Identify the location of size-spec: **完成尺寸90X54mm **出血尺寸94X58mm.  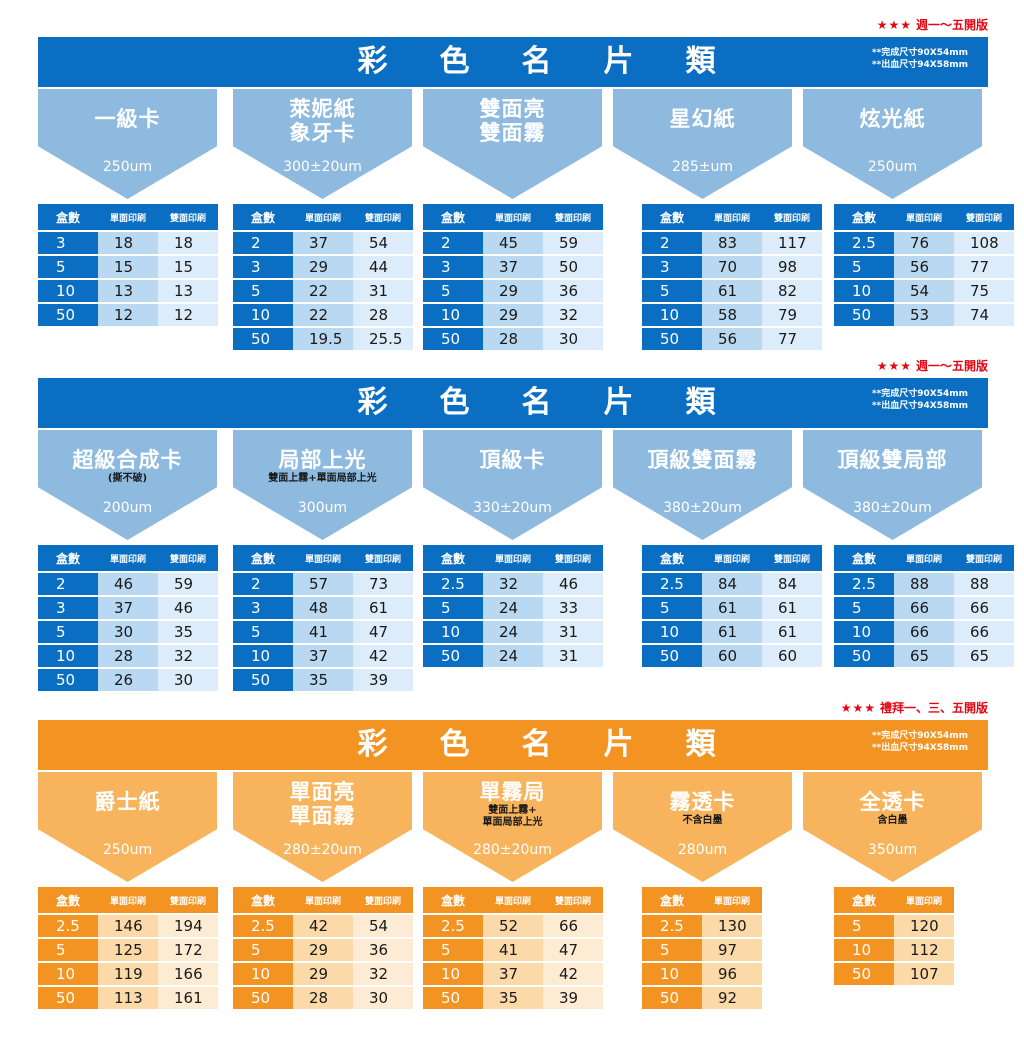
(920, 59).